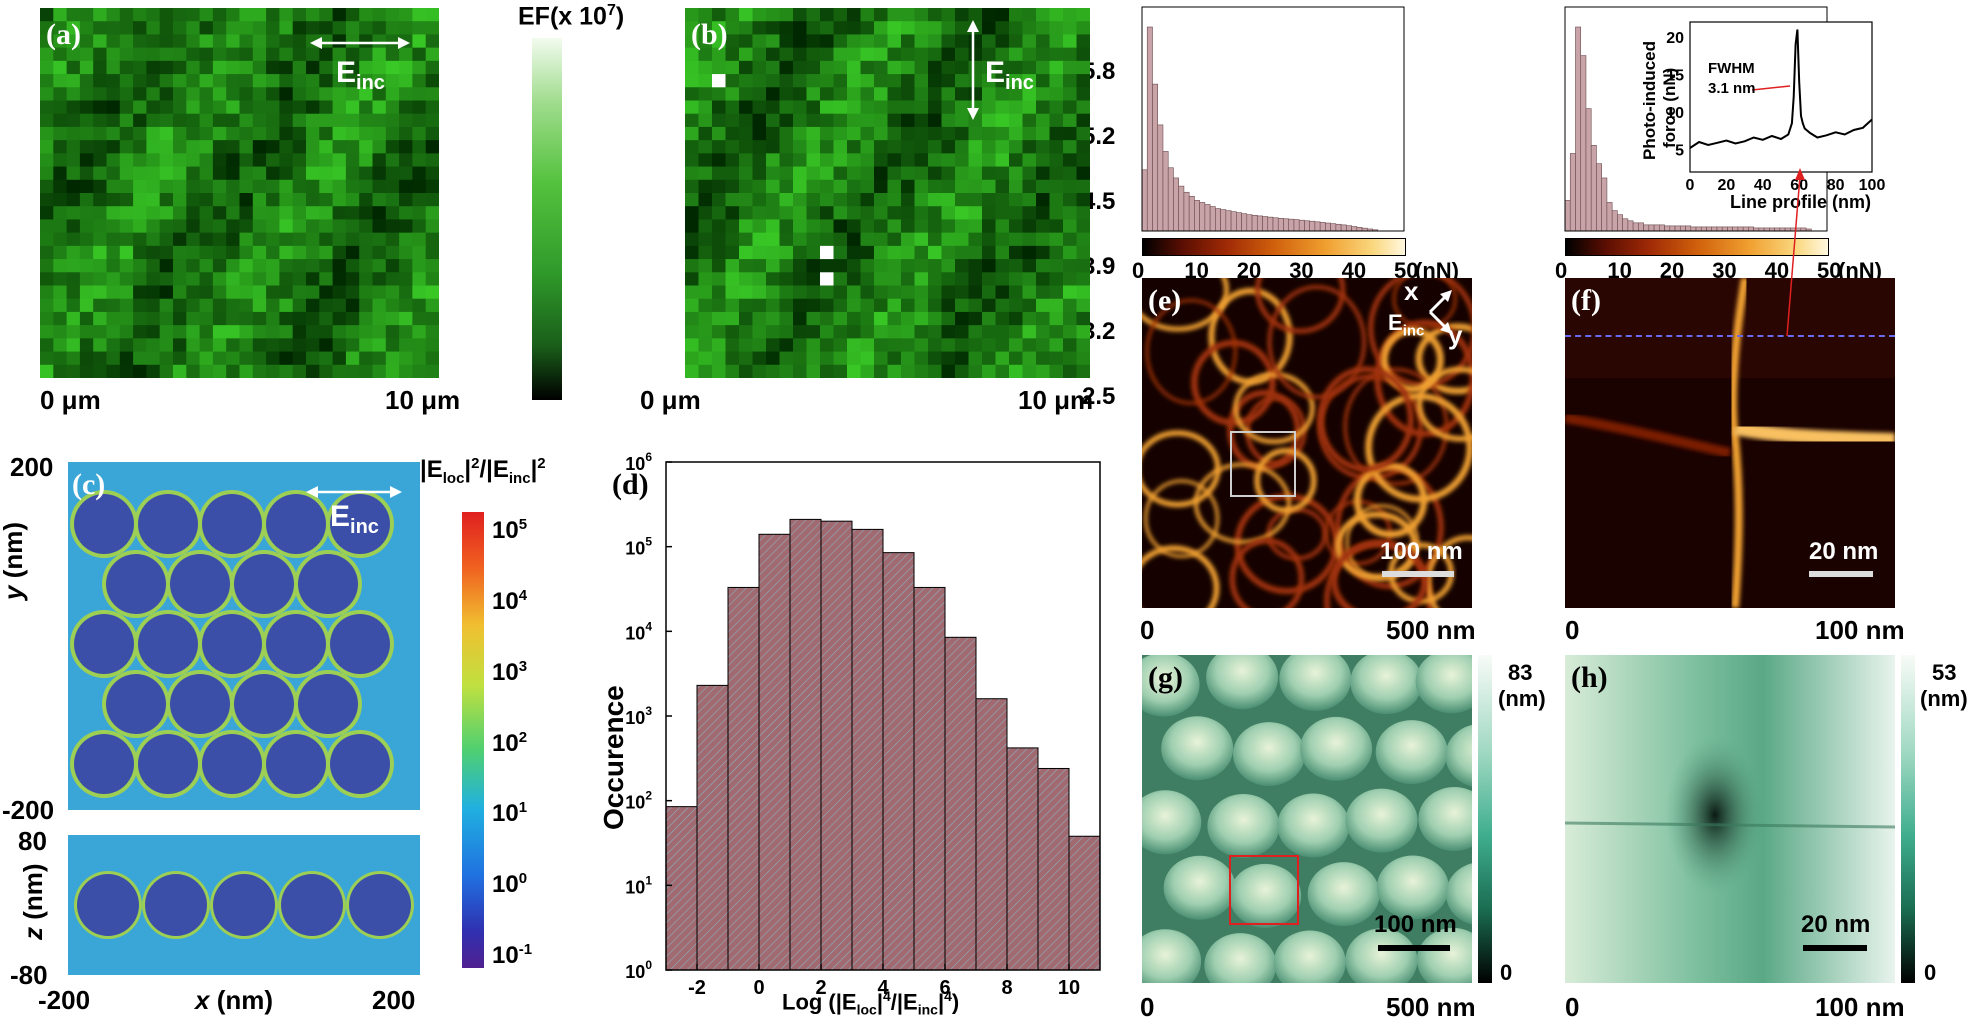 The image size is (1980, 1023). What do you see at coordinates (1273, 119) in the screenshot?
I see `histogram-e` at bounding box center [1273, 119].